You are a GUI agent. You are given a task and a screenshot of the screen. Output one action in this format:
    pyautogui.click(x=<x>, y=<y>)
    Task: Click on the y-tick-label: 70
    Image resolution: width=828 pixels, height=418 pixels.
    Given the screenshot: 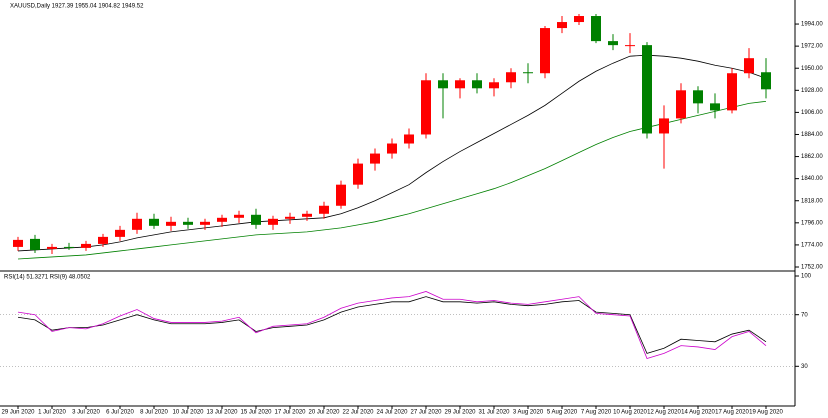 What is the action you would take?
    pyautogui.click(x=804, y=315)
    